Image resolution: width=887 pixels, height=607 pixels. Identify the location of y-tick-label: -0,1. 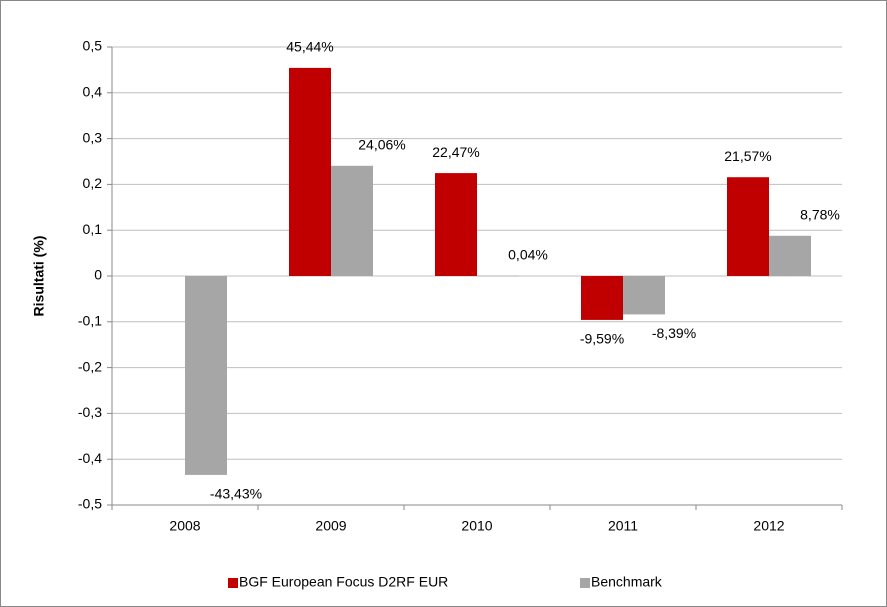
(90, 321).